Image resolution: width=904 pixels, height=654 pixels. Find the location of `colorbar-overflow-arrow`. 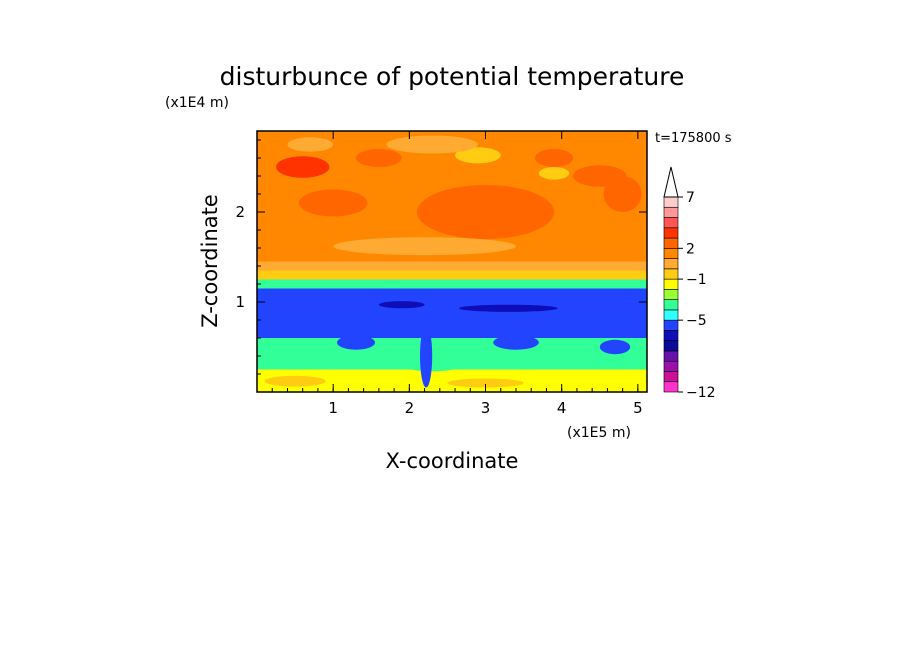

colorbar-overflow-arrow is located at coordinates (671, 182).